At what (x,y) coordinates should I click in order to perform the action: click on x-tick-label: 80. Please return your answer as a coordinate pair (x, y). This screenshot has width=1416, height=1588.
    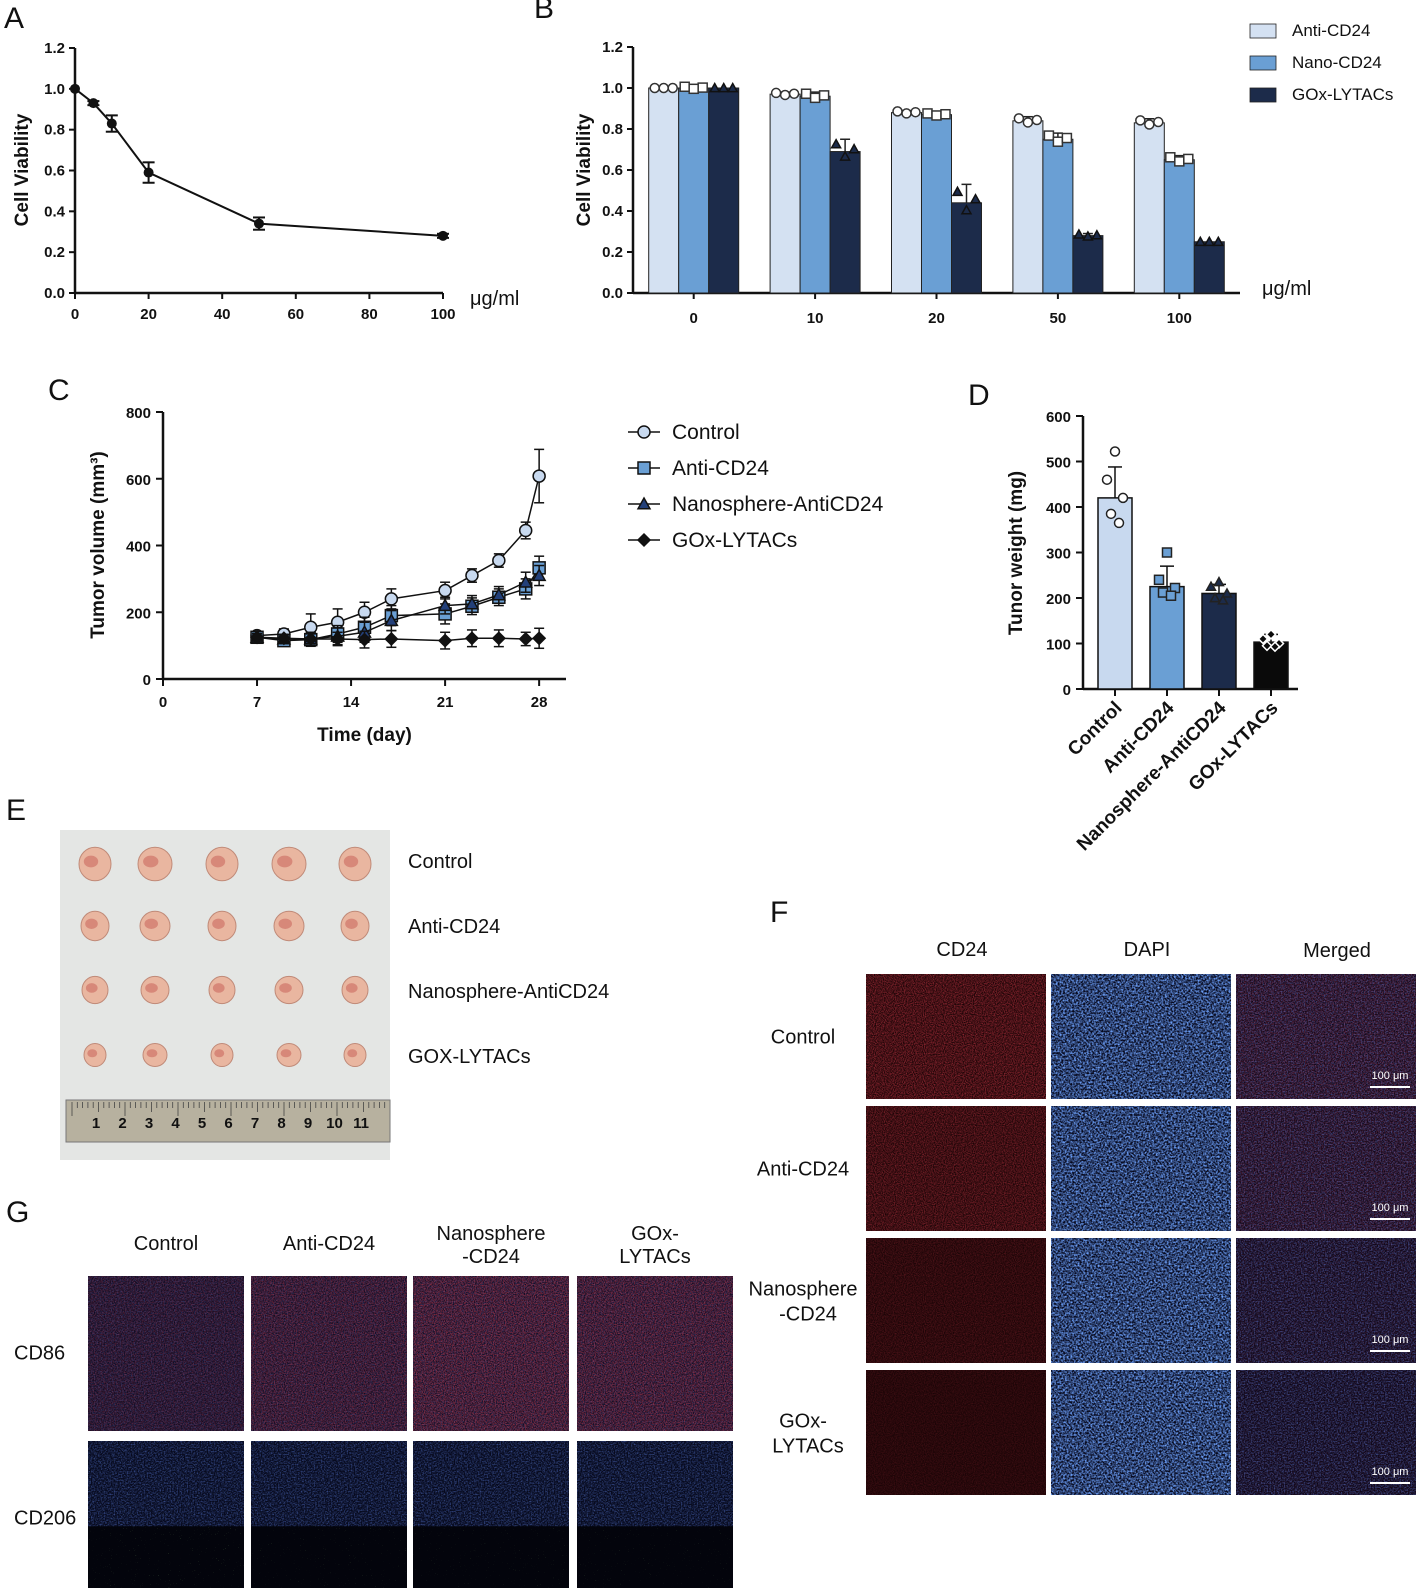
    Looking at the image, I should click on (369, 314).